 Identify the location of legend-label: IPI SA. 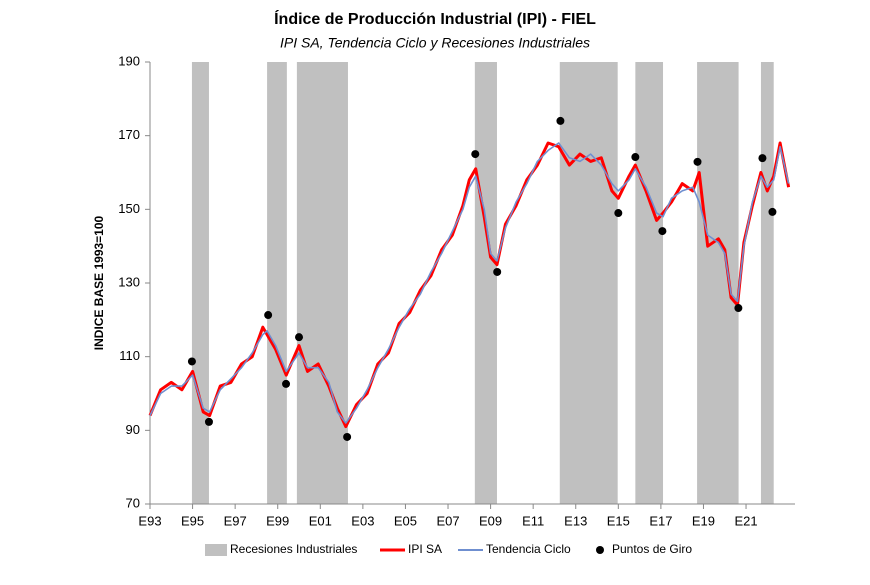
(425, 549).